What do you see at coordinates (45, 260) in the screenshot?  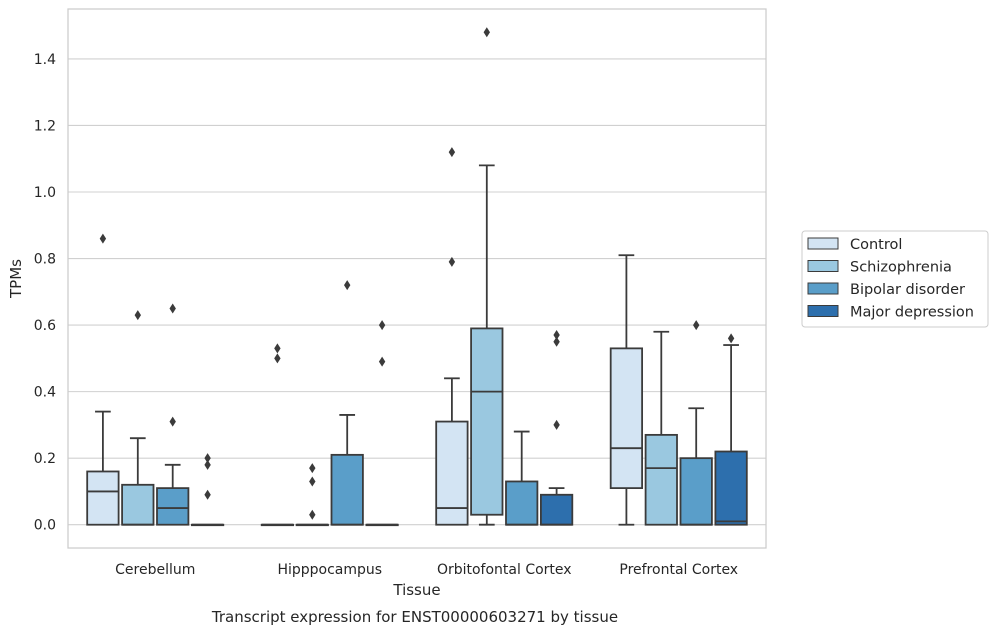 I see `y-tick-label: 0.8` at bounding box center [45, 260].